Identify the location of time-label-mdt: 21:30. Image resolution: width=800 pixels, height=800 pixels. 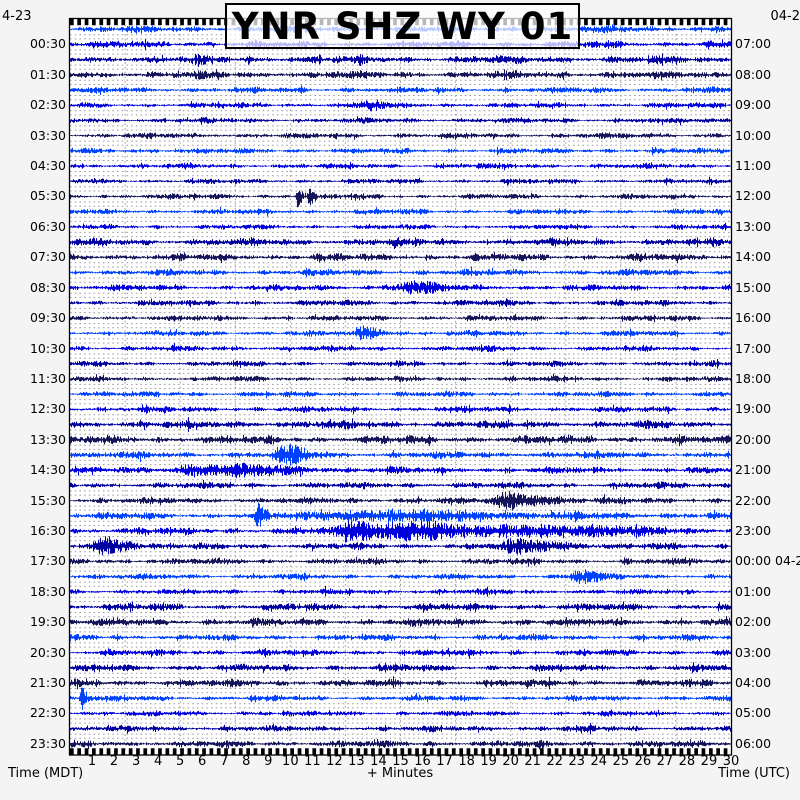
(47, 682).